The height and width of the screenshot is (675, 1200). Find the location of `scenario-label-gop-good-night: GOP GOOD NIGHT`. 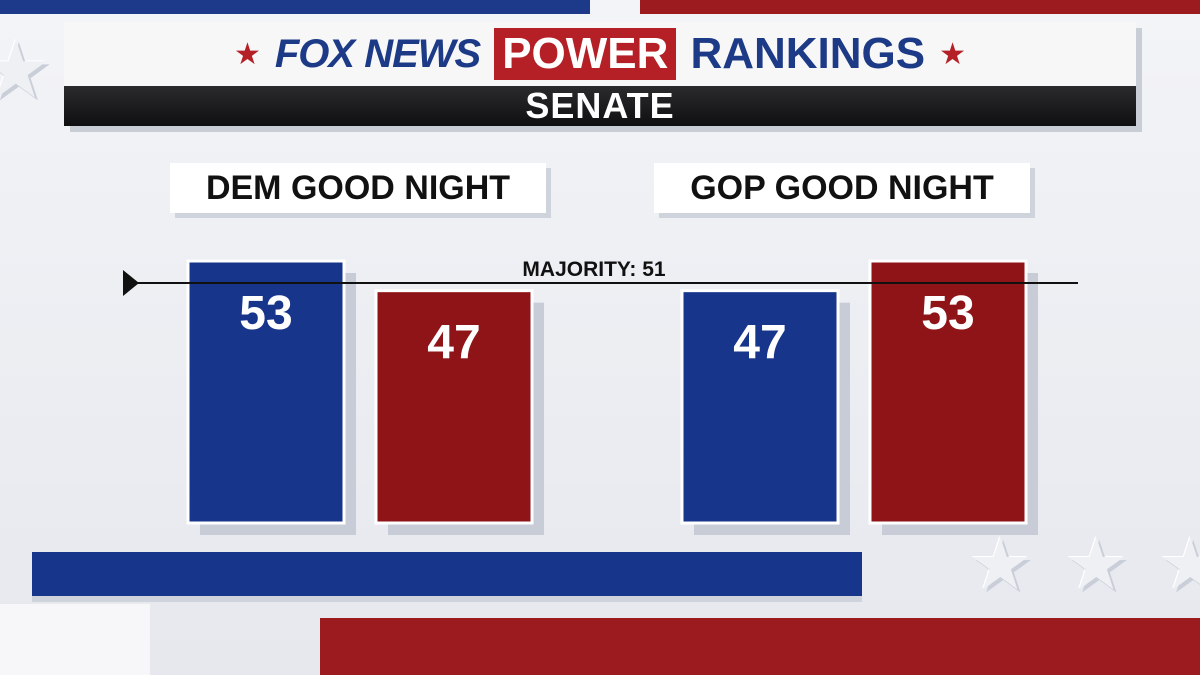

scenario-label-gop-good-night: GOP GOOD NIGHT is located at coordinates (842, 188).